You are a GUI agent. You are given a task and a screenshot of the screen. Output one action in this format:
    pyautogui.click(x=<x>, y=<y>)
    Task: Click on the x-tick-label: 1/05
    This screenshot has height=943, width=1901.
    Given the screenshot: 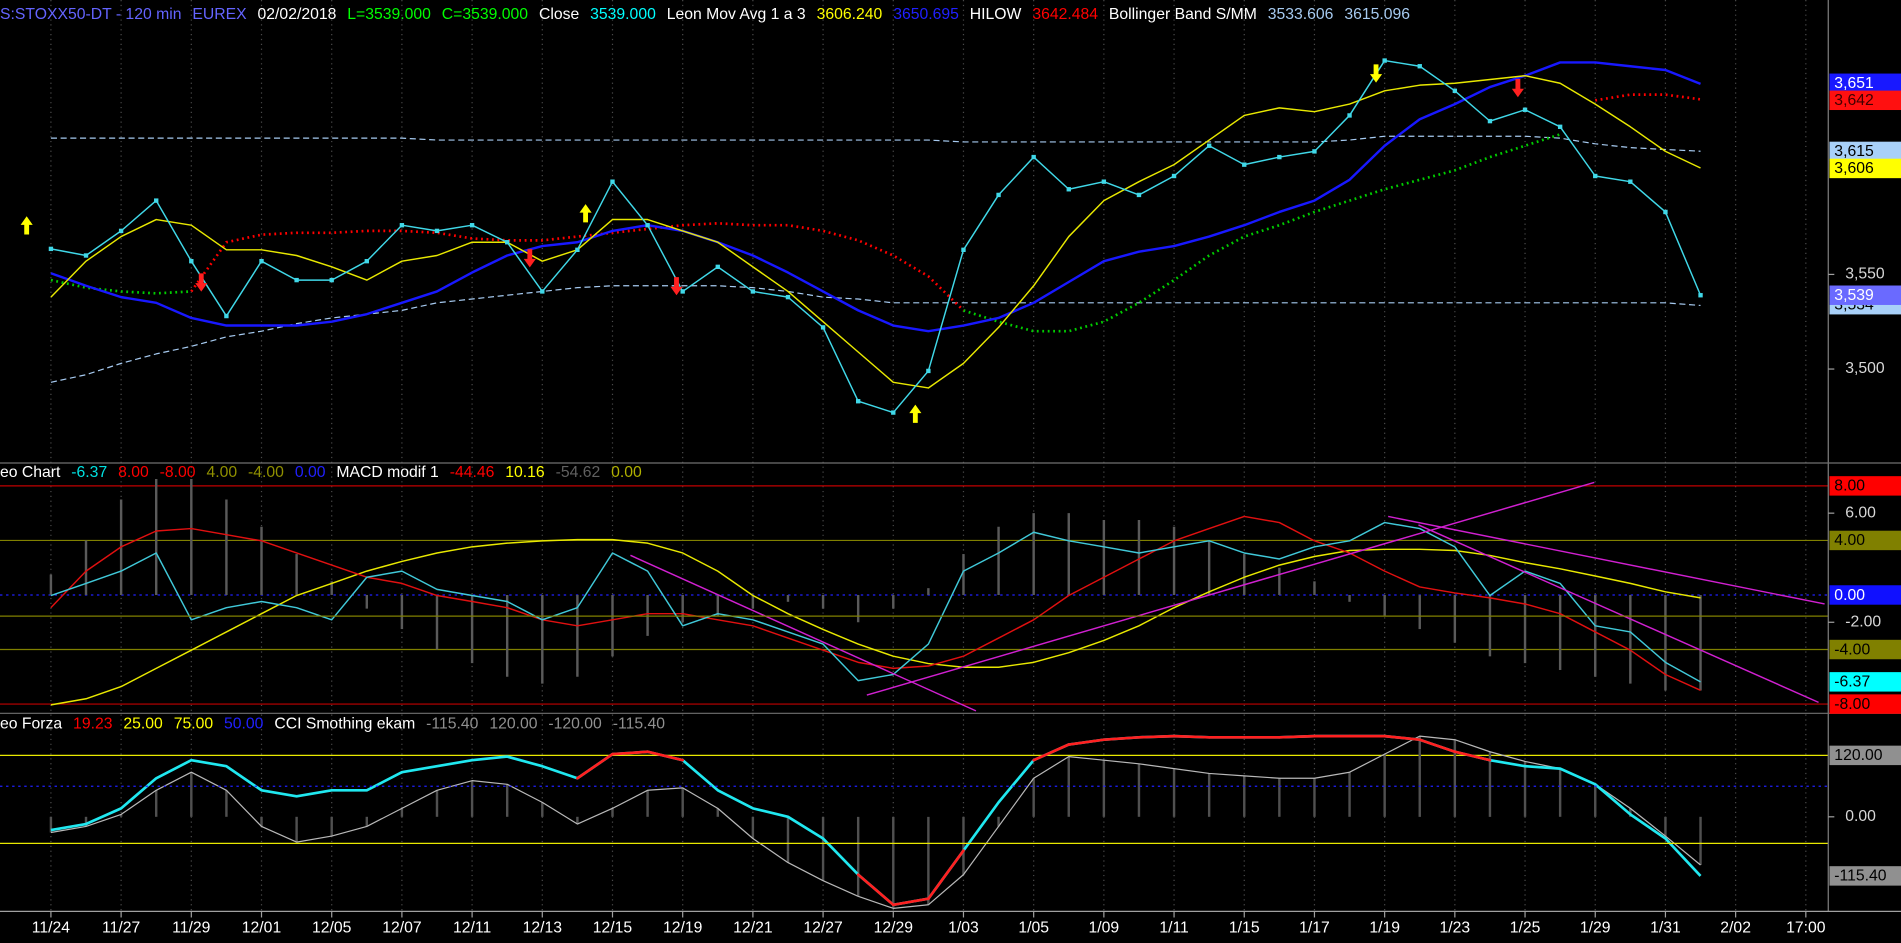 What is the action you would take?
    pyautogui.click(x=1033, y=928)
    